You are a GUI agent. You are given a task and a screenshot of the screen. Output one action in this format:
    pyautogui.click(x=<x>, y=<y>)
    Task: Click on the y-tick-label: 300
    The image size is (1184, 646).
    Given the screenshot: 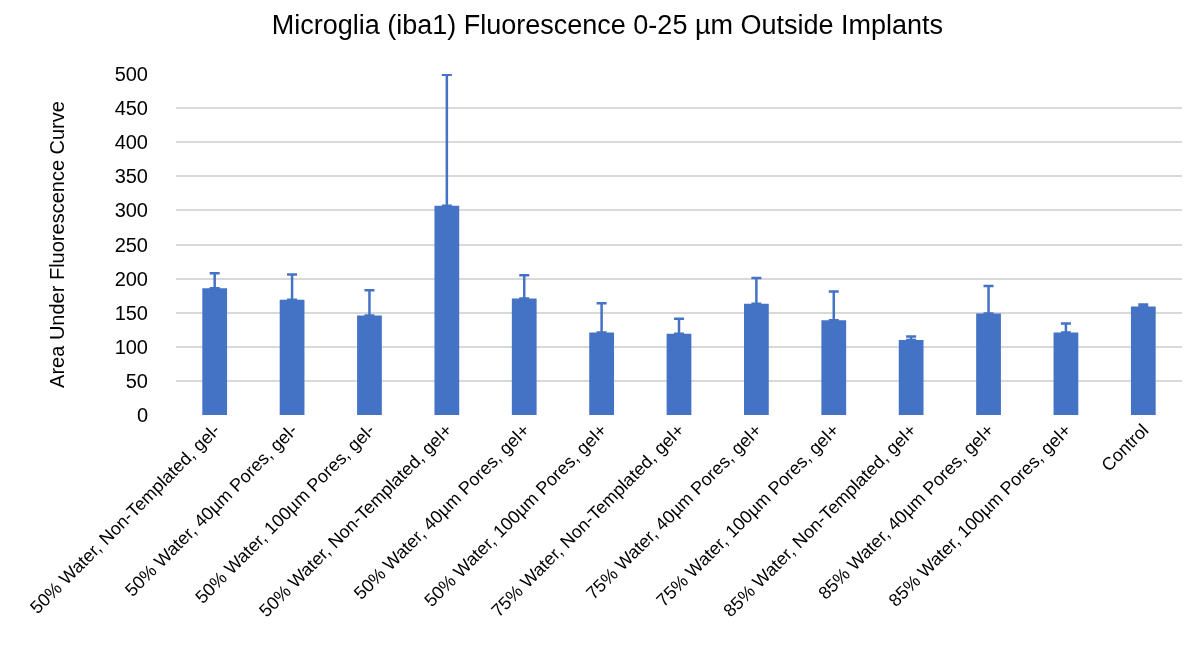 What is the action you would take?
    pyautogui.click(x=131, y=210)
    